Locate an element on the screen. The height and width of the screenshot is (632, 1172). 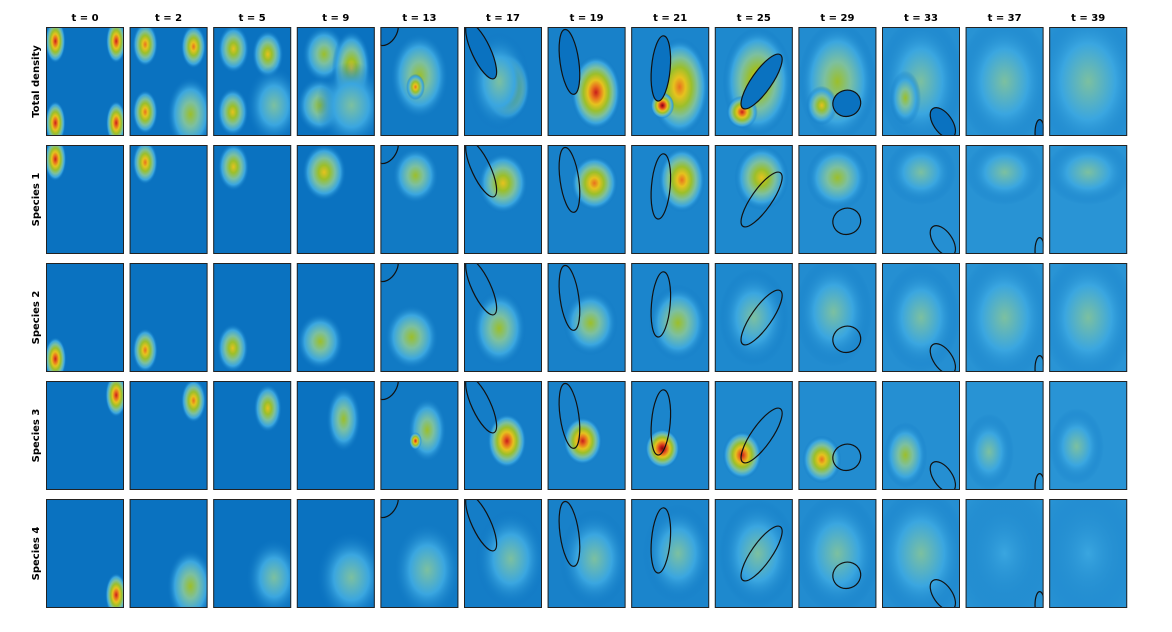
panel-r0-c5 is located at coordinates (503, 81).